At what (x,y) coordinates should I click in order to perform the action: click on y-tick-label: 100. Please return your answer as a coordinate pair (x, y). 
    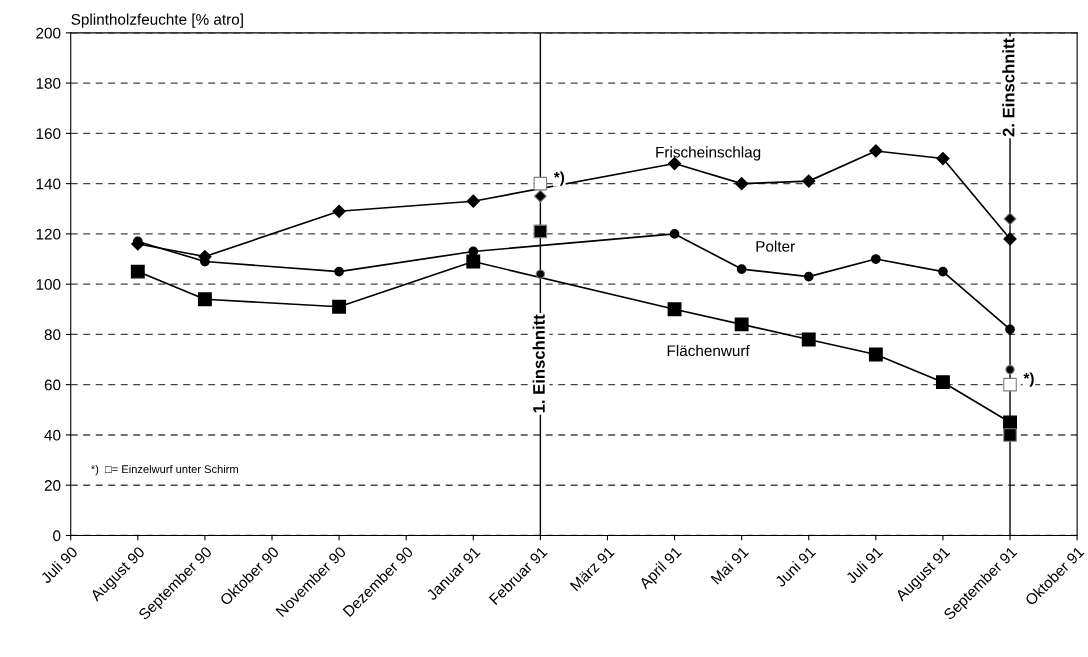
    Looking at the image, I should click on (48, 284).